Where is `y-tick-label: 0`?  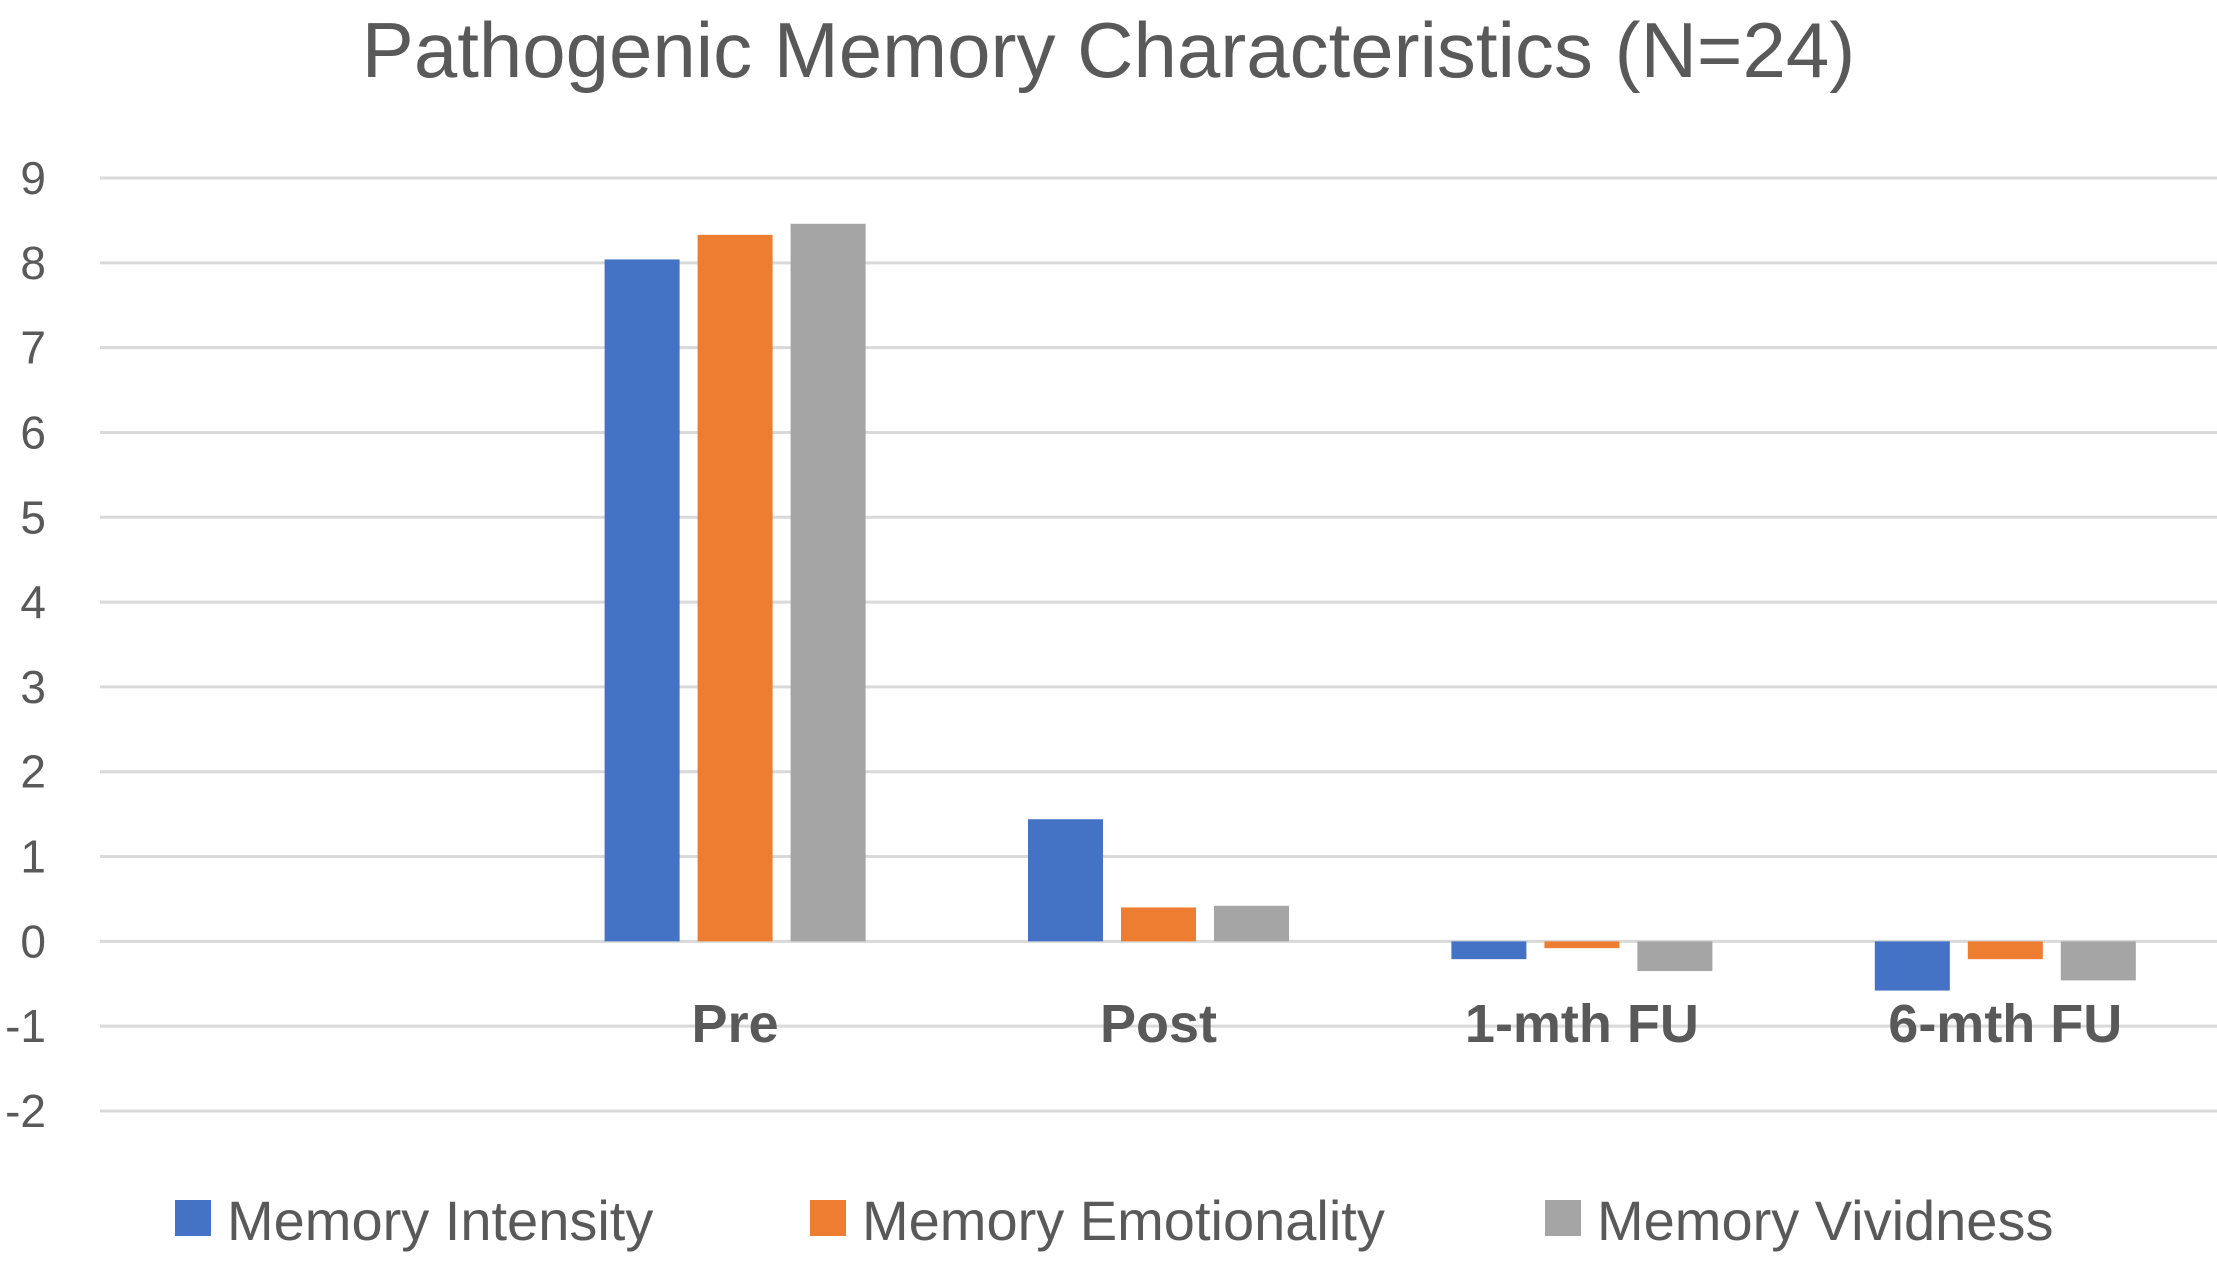
y-tick-label: 0 is located at coordinates (33, 941).